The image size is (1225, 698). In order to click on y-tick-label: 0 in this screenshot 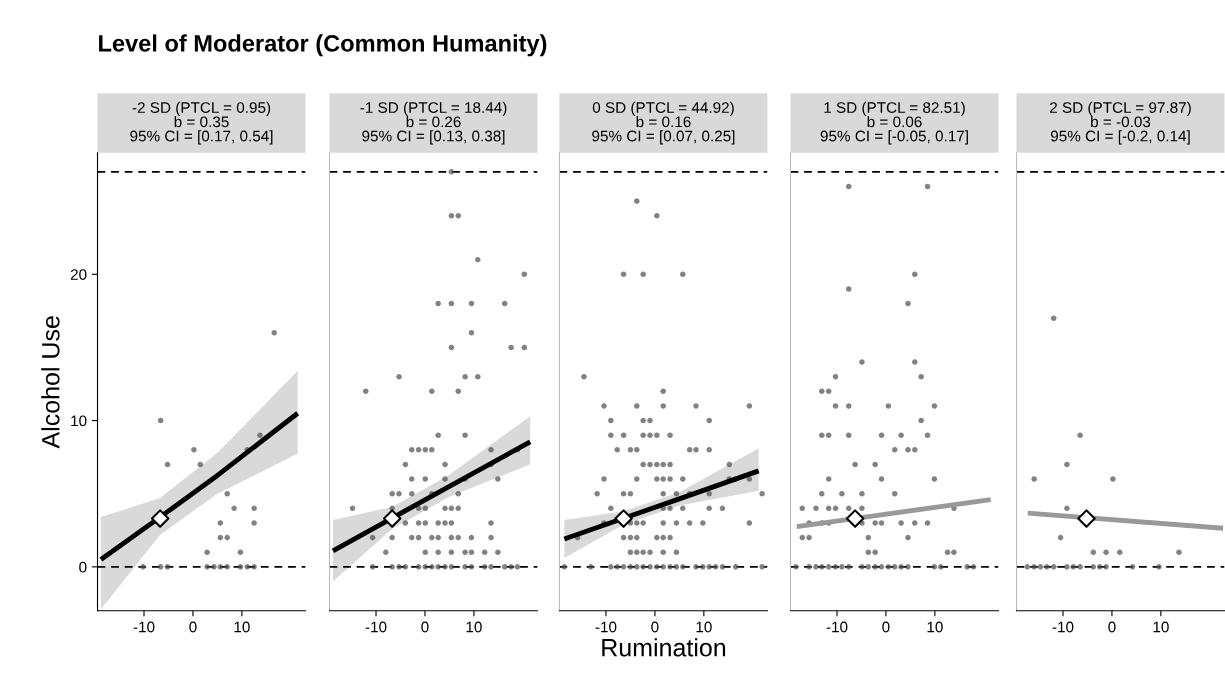, I will do `click(83, 567)`.